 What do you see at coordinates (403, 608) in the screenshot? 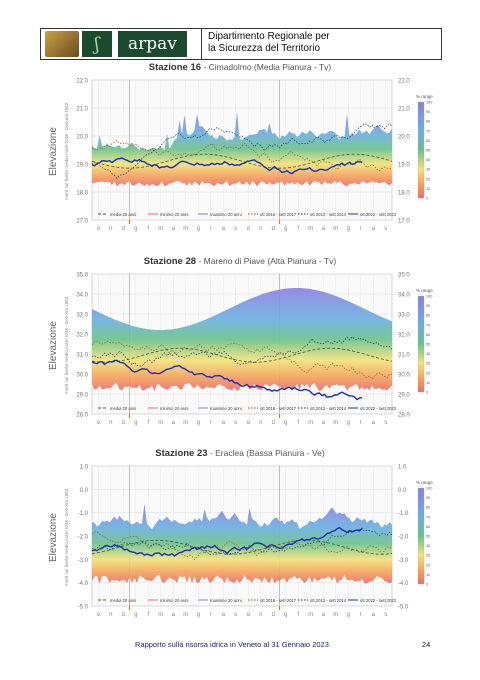
I see `y-tick-label-right: -5.0` at bounding box center [403, 608].